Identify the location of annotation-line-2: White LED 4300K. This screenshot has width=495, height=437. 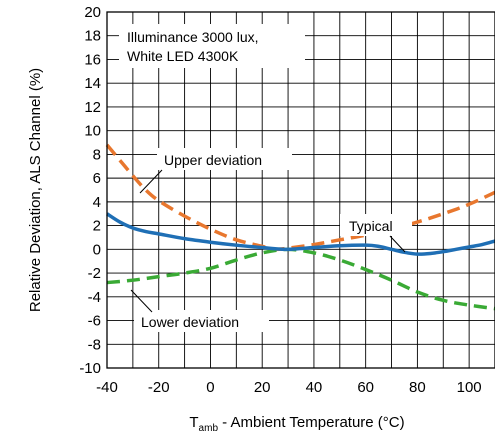
(183, 56).